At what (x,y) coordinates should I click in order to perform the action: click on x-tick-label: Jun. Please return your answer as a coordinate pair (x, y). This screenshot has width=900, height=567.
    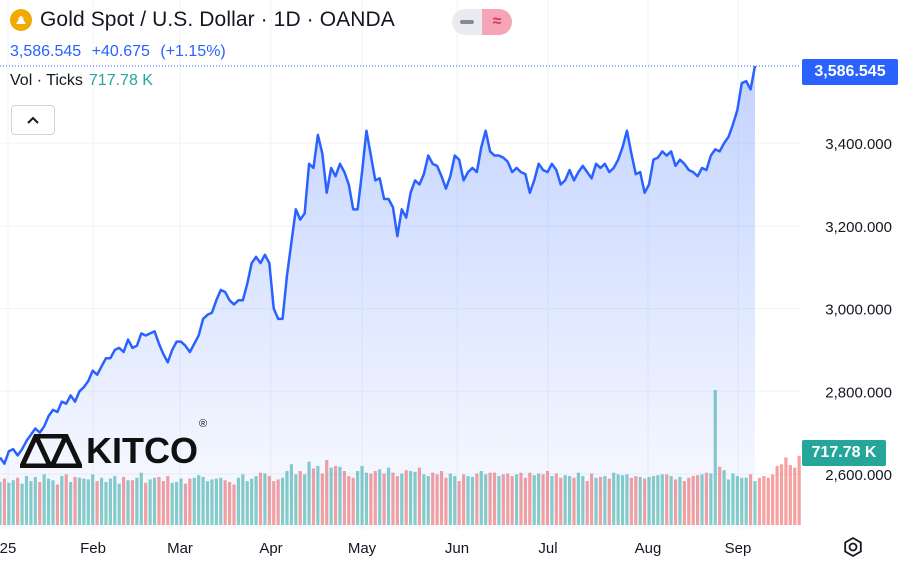
    Looking at the image, I should click on (457, 548).